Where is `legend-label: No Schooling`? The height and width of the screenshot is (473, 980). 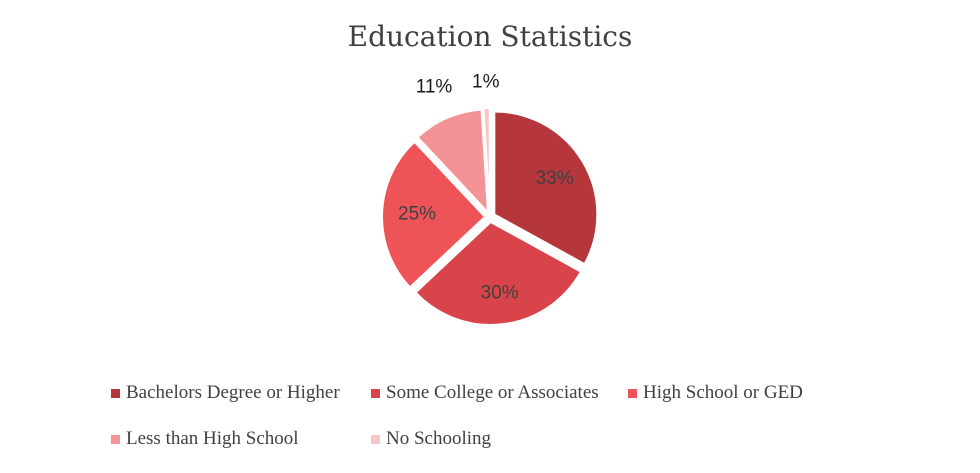 legend-label: No Schooling is located at coordinates (439, 438).